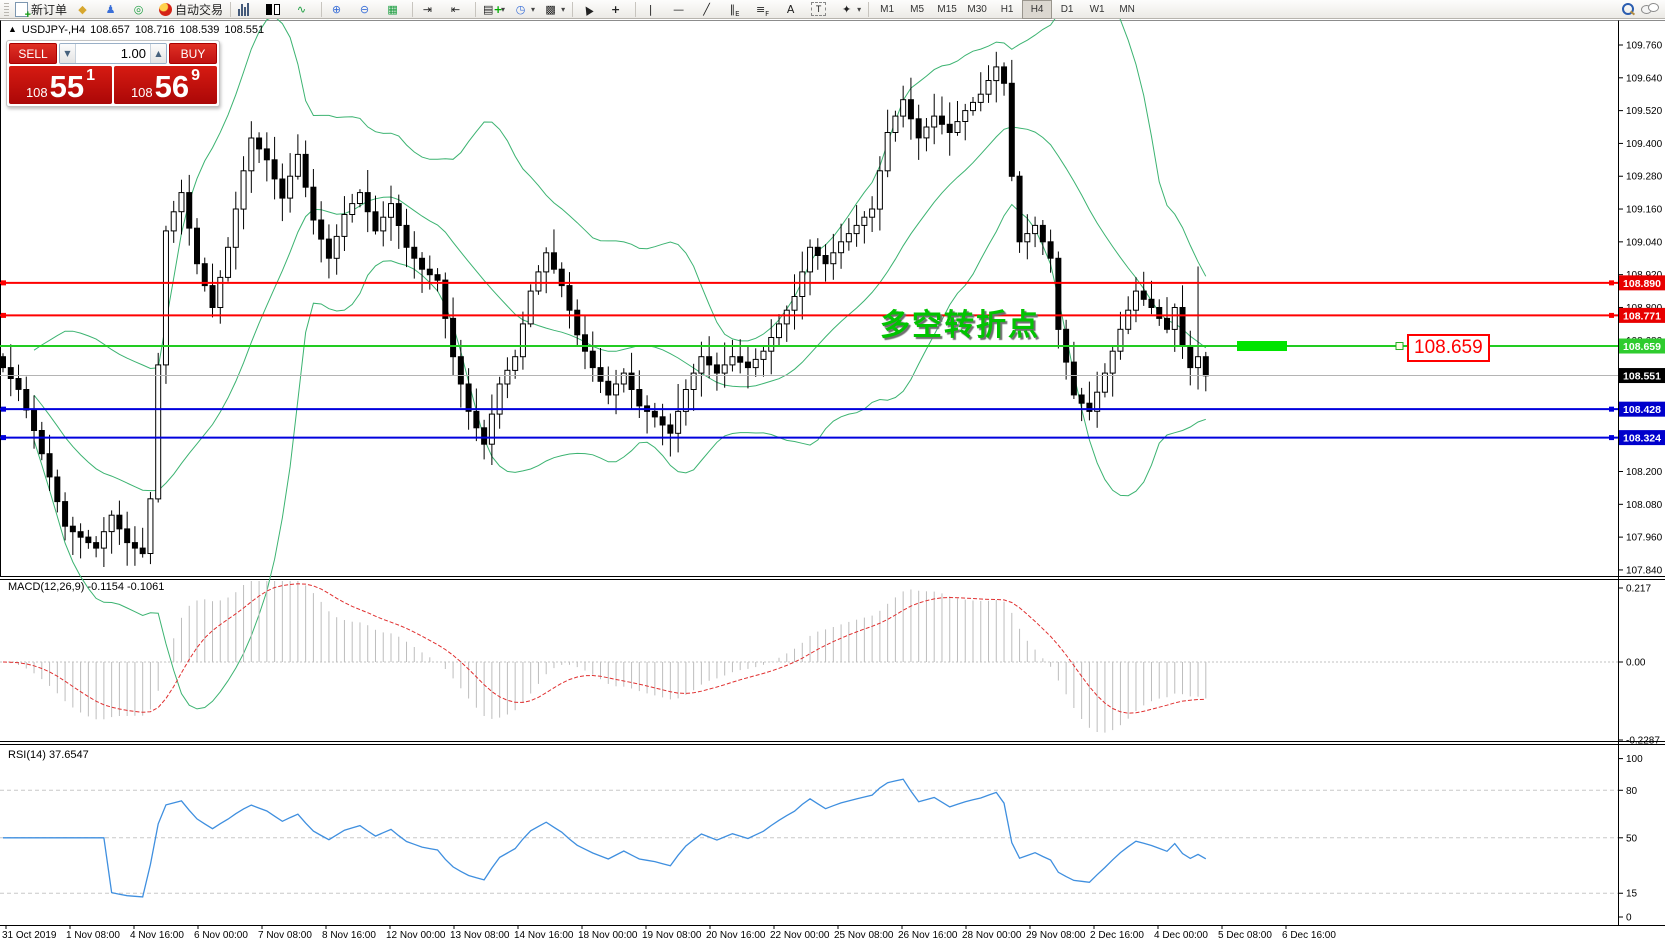 The width and height of the screenshot is (1665, 944). What do you see at coordinates (172, 86) in the screenshot?
I see `buy-price-pips: 56` at bounding box center [172, 86].